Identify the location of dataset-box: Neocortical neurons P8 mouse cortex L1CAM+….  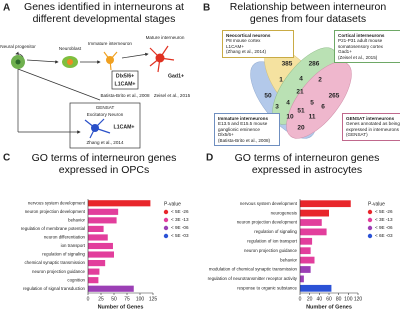
(258, 44).